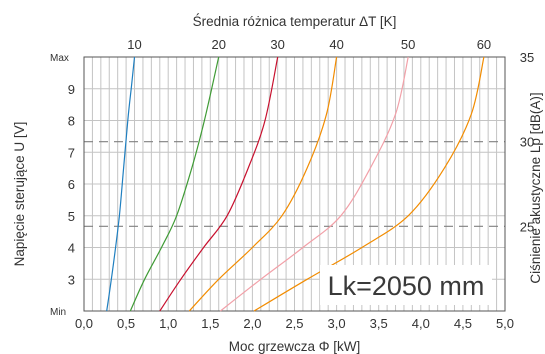  What do you see at coordinates (71, 184) in the screenshot?
I see `y-tick-label: 6` at bounding box center [71, 184].